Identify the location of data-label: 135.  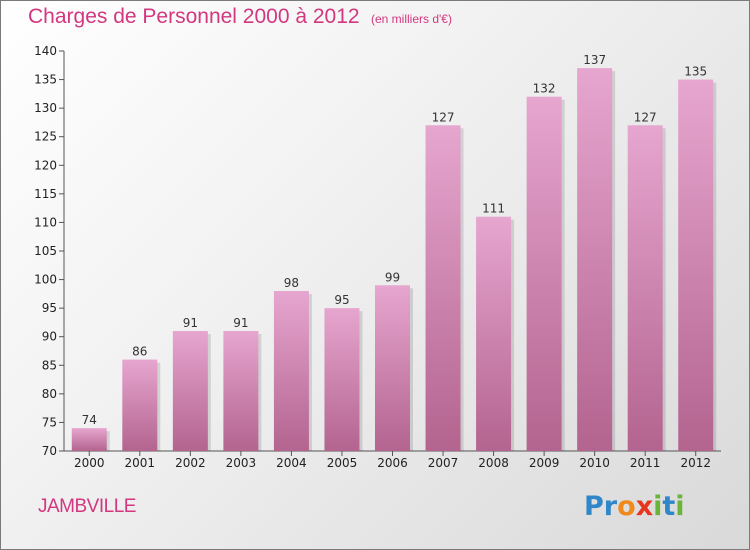
(695, 72).